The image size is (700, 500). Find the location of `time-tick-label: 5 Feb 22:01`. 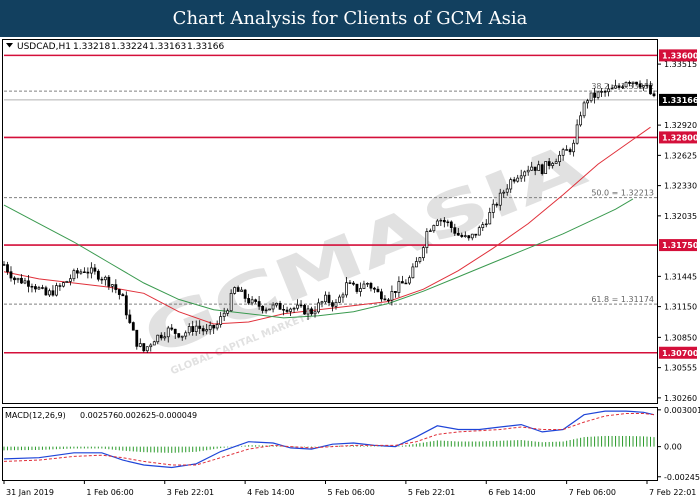

time-tick-label: 5 Feb 22:01 is located at coordinates (431, 492).